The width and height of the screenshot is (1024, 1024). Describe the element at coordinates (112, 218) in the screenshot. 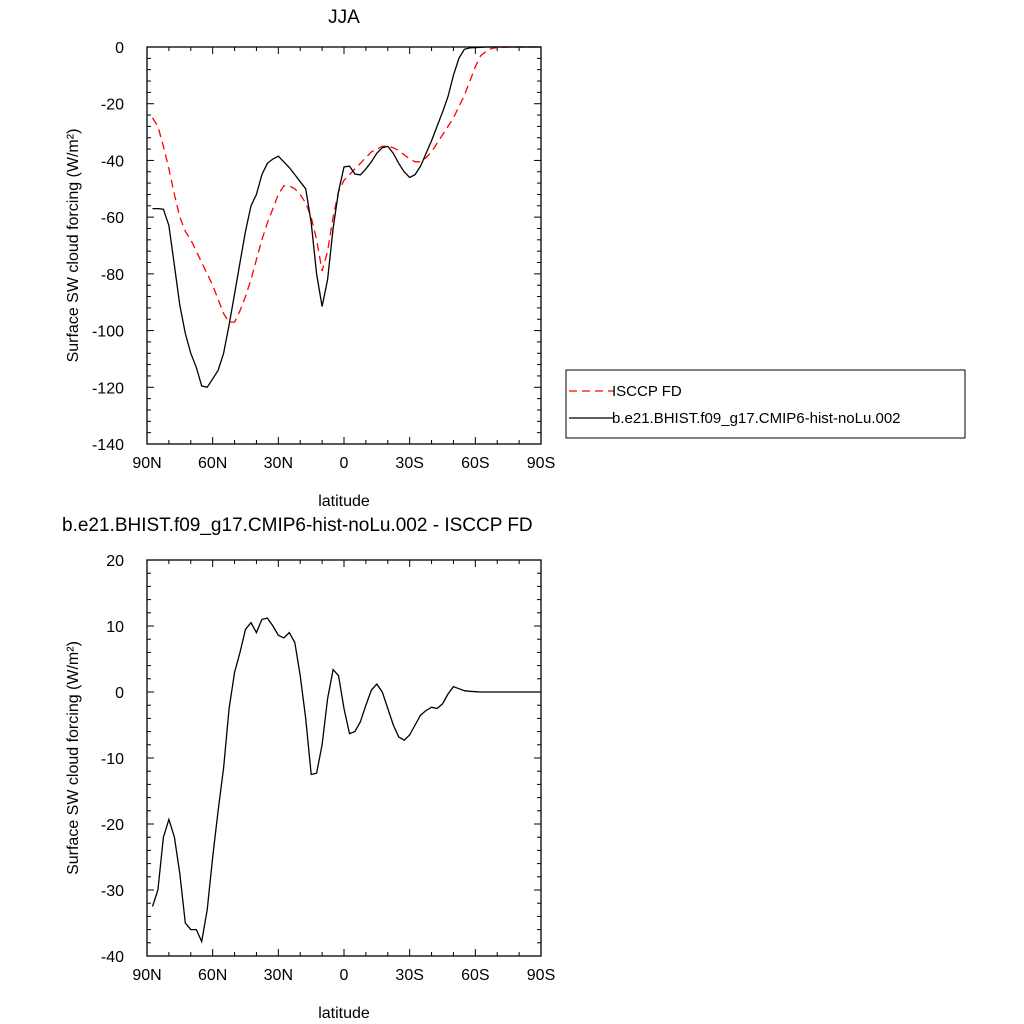

I see `y-tick-label: -60` at that location.